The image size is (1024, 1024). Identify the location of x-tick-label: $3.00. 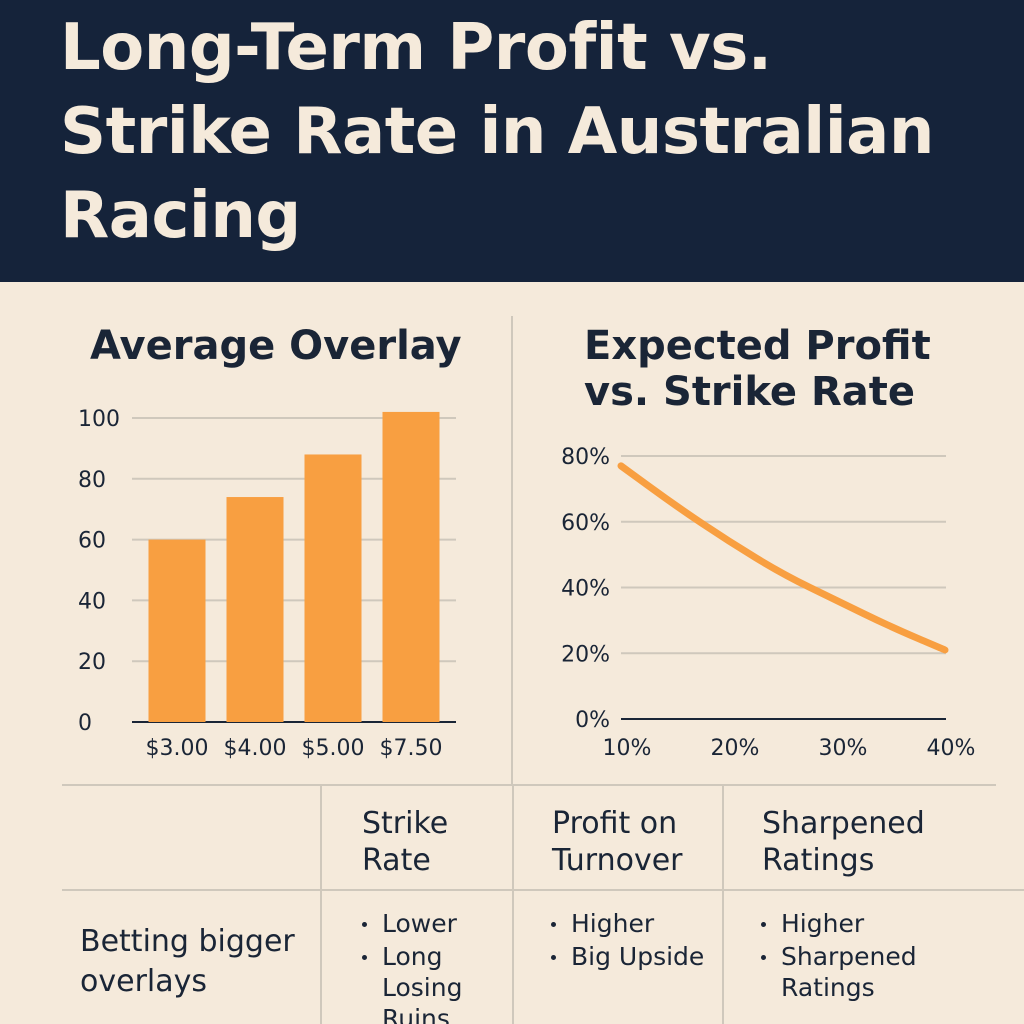
(177, 748).